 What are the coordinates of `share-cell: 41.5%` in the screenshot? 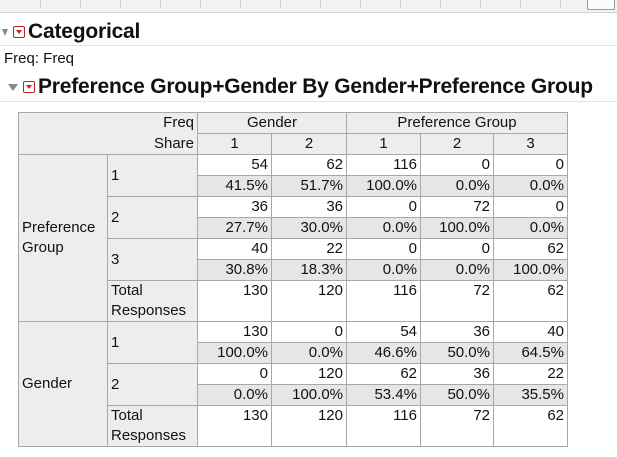 It's located at (234, 186).